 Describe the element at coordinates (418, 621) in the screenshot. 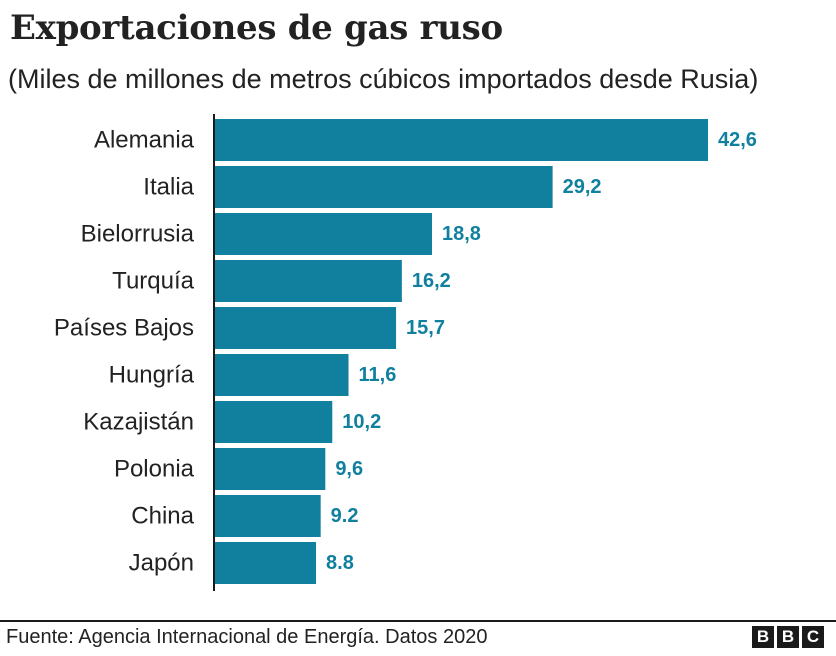

I see `footer-divider` at that location.